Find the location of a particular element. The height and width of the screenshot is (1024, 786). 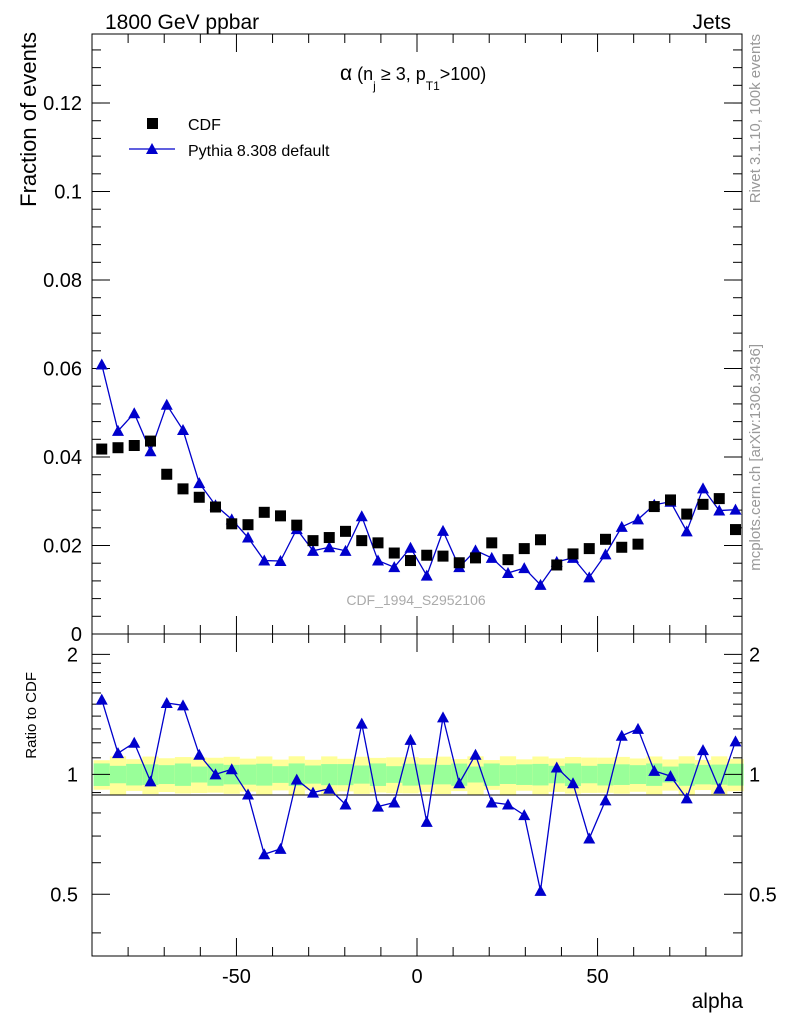

main-y-axis-label: Fraction of events is located at coordinates (28, 119).